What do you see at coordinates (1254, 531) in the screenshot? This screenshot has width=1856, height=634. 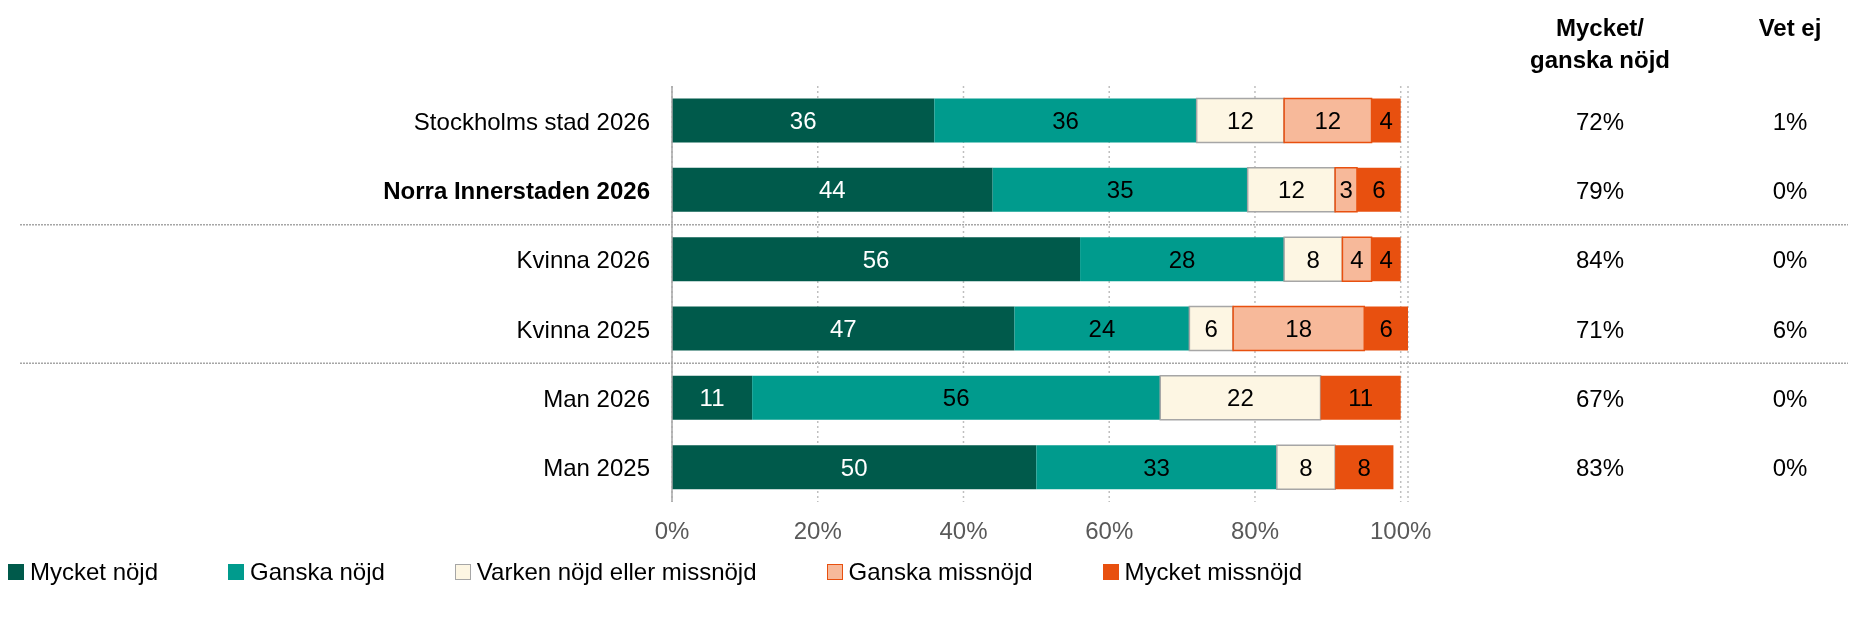 I see `x-tick-label: 80%` at bounding box center [1254, 531].